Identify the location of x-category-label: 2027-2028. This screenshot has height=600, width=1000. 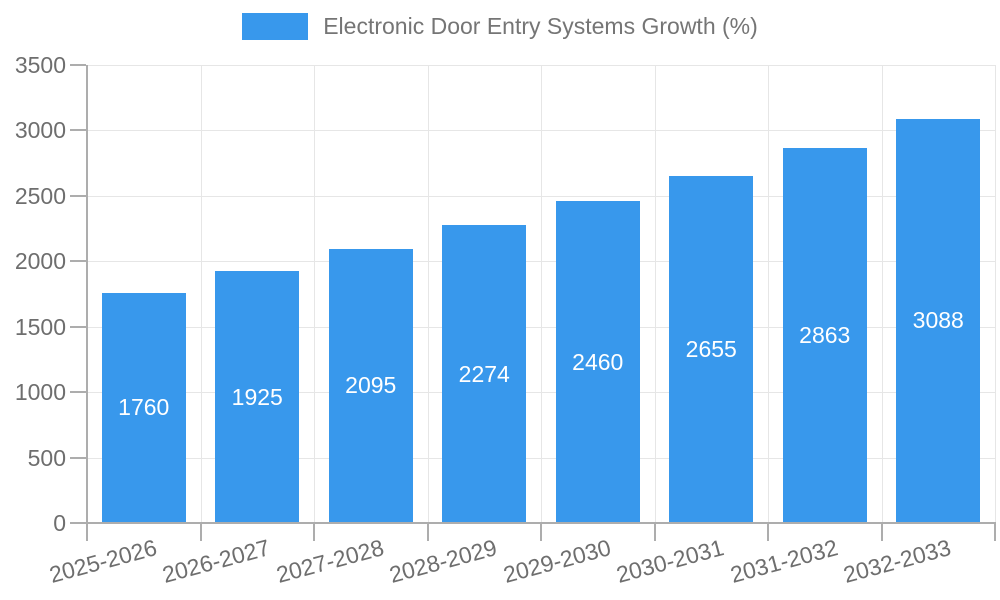
(330, 561).